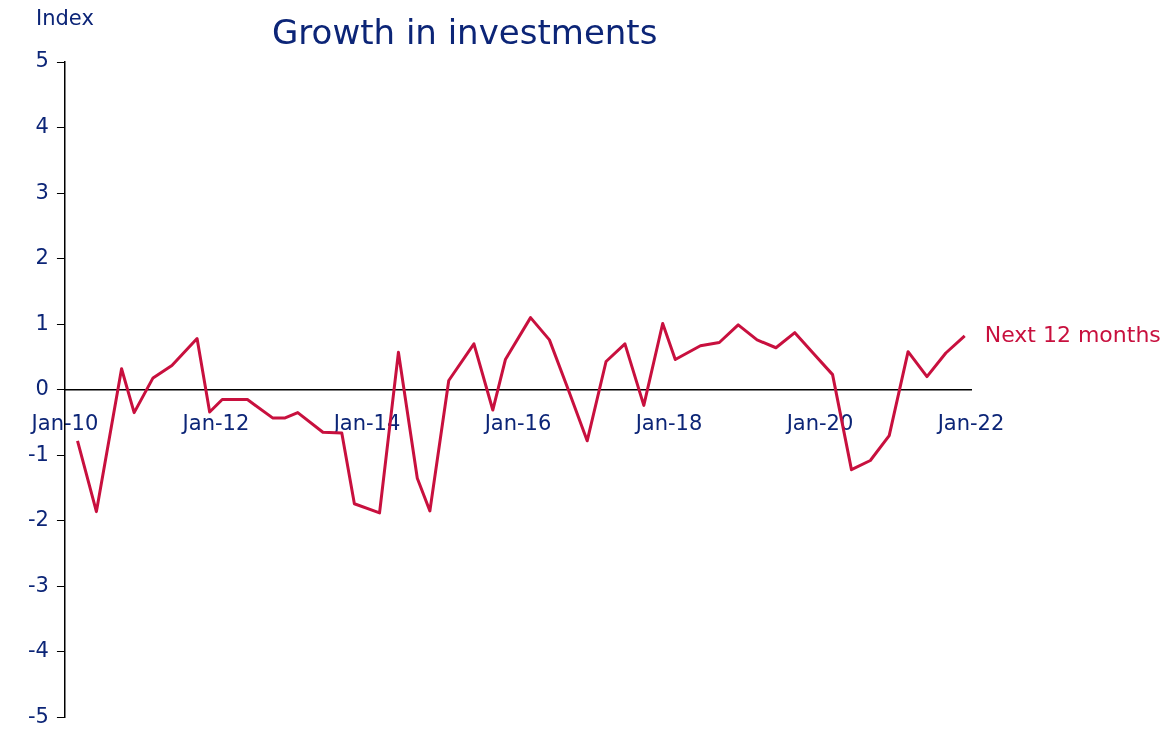  Describe the element at coordinates (42, 60) in the screenshot. I see `y-tick-label: 5` at that location.